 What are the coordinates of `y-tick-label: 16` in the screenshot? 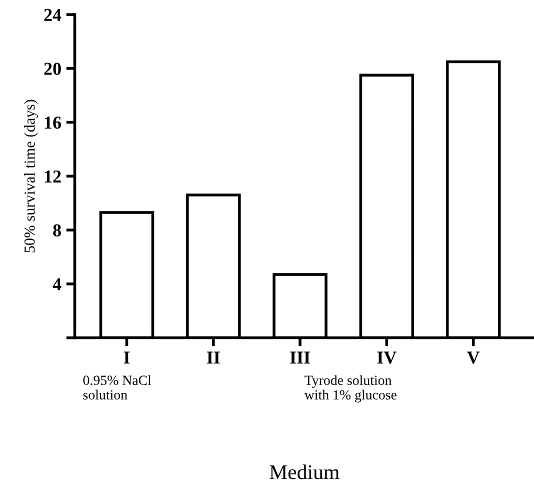 It's located at (53, 122).